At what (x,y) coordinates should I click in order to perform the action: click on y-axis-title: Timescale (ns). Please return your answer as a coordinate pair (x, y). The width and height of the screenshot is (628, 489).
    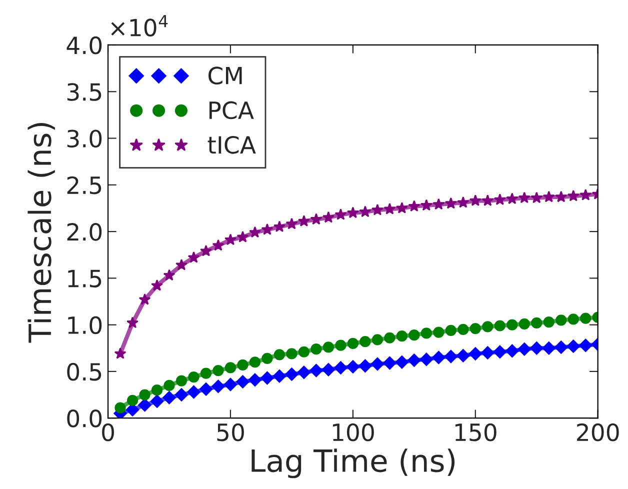
    Looking at the image, I should click on (41, 233).